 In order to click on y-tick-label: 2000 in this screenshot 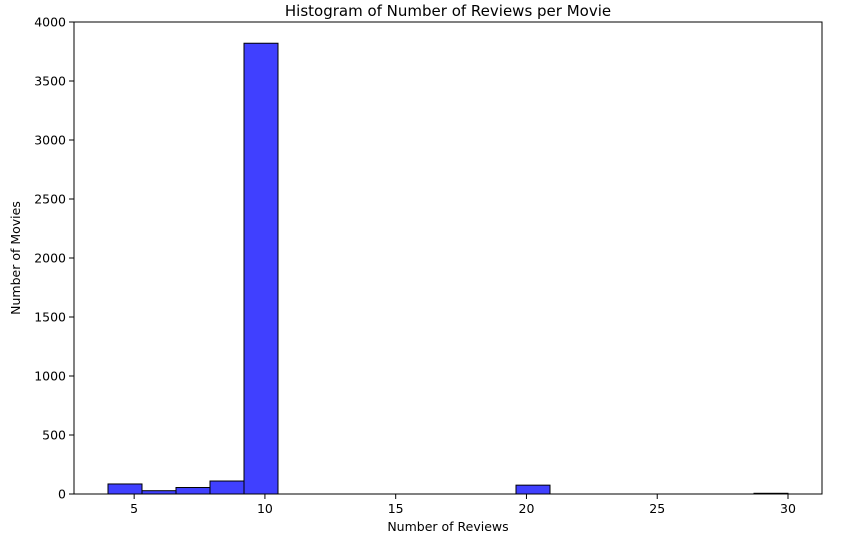, I will do `click(50, 258)`.